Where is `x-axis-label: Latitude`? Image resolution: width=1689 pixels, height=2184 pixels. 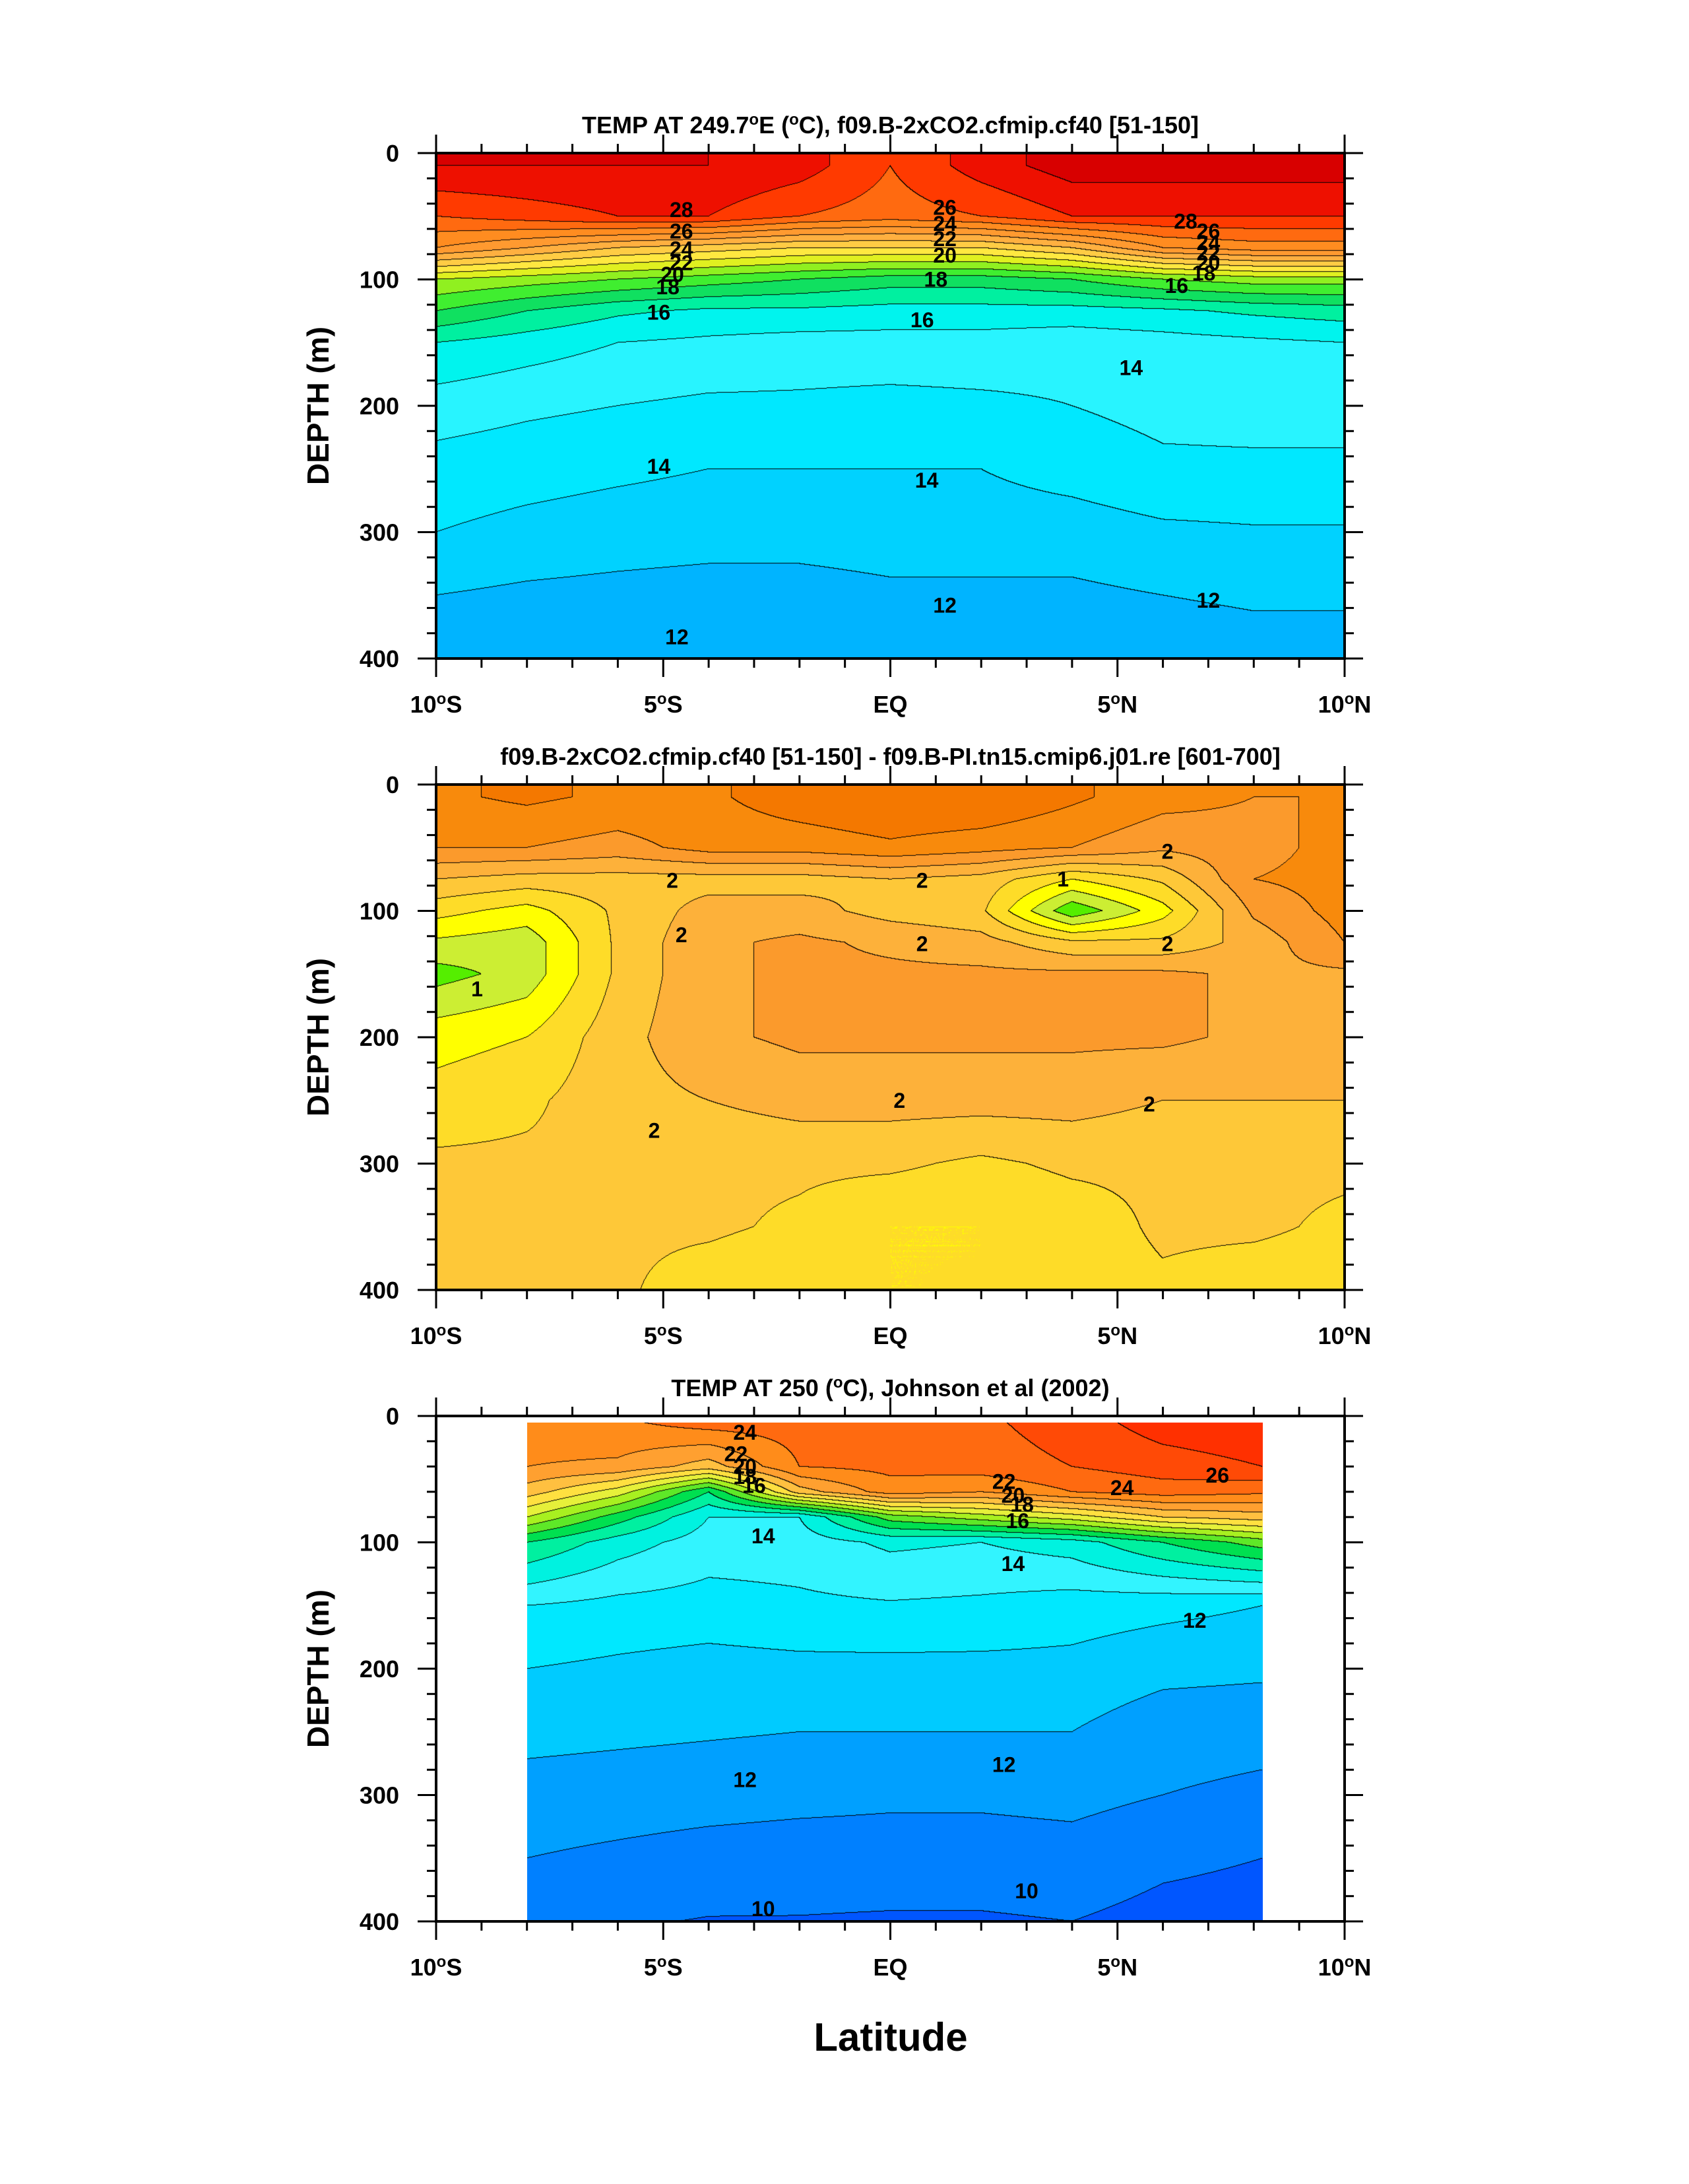
x-axis-label: Latitude is located at coordinates (890, 2037).